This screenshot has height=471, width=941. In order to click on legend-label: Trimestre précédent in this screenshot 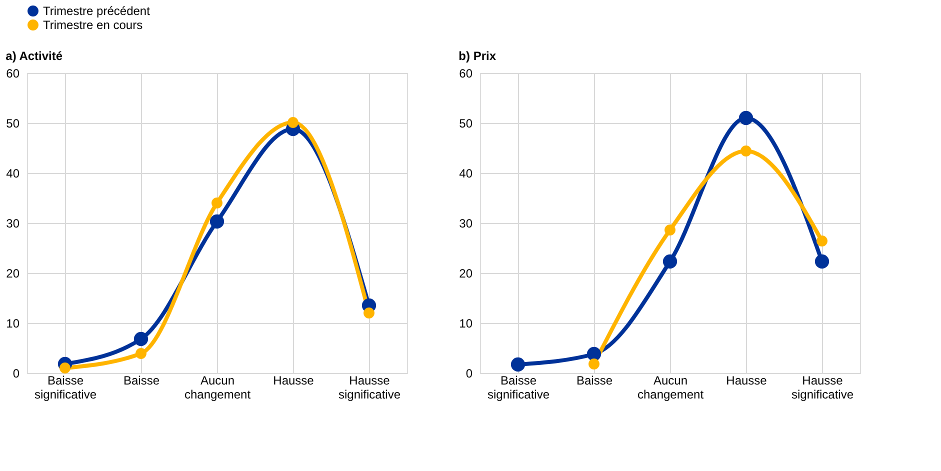, I will do `click(97, 11)`.